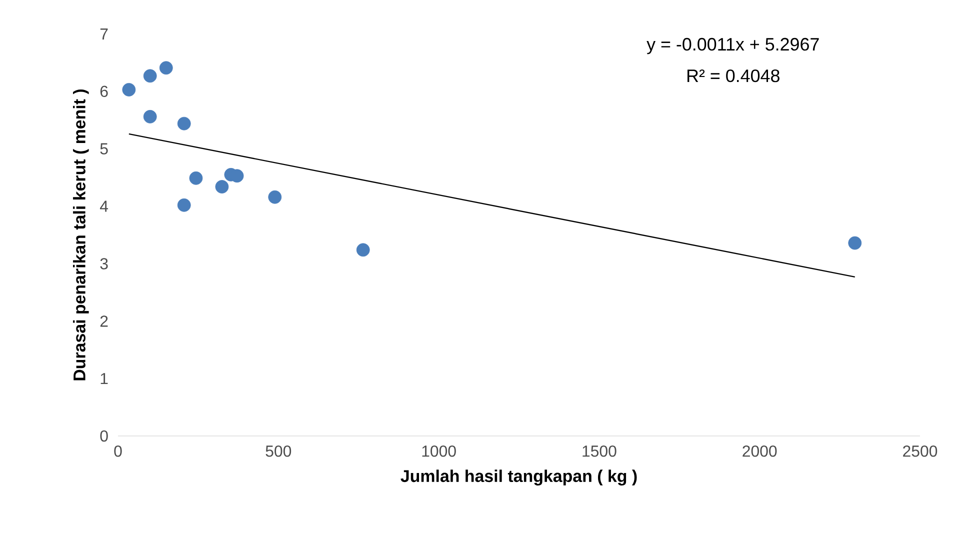 This screenshot has height=551, width=958. Describe the element at coordinates (104, 34) in the screenshot. I see `y-tick-label: 7` at that location.